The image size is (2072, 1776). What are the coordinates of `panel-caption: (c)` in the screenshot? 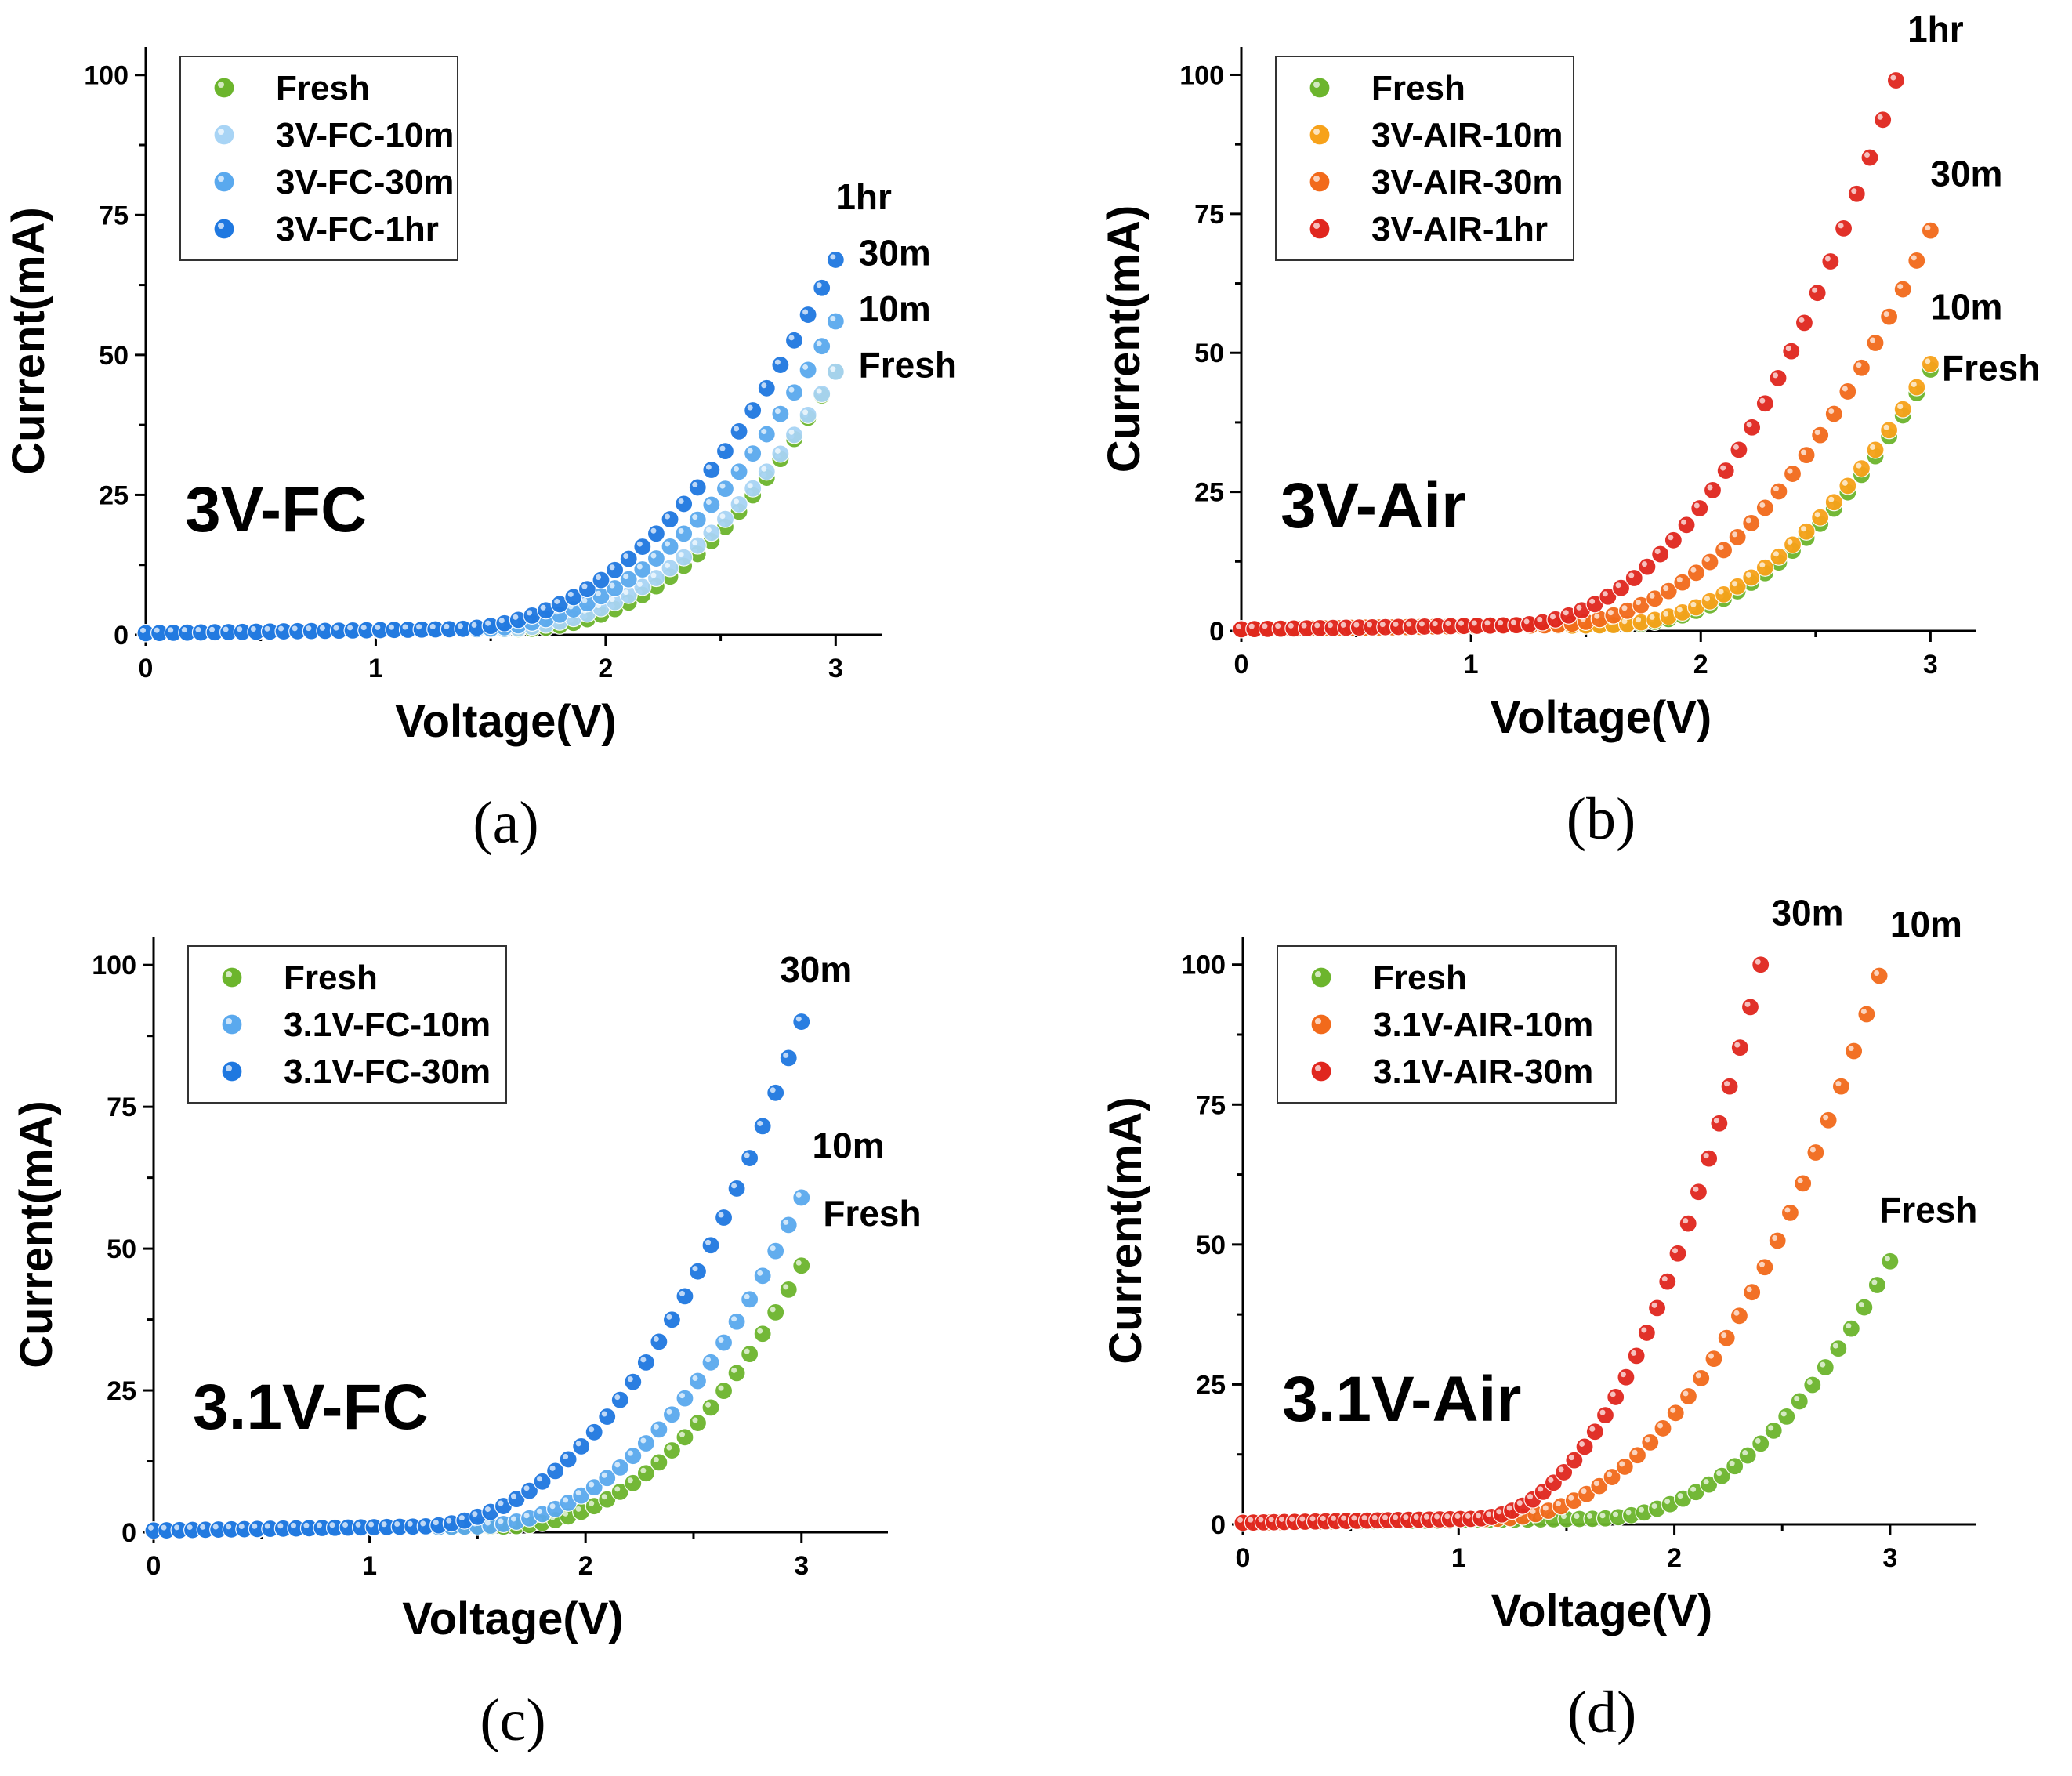 It's located at (512, 1720).